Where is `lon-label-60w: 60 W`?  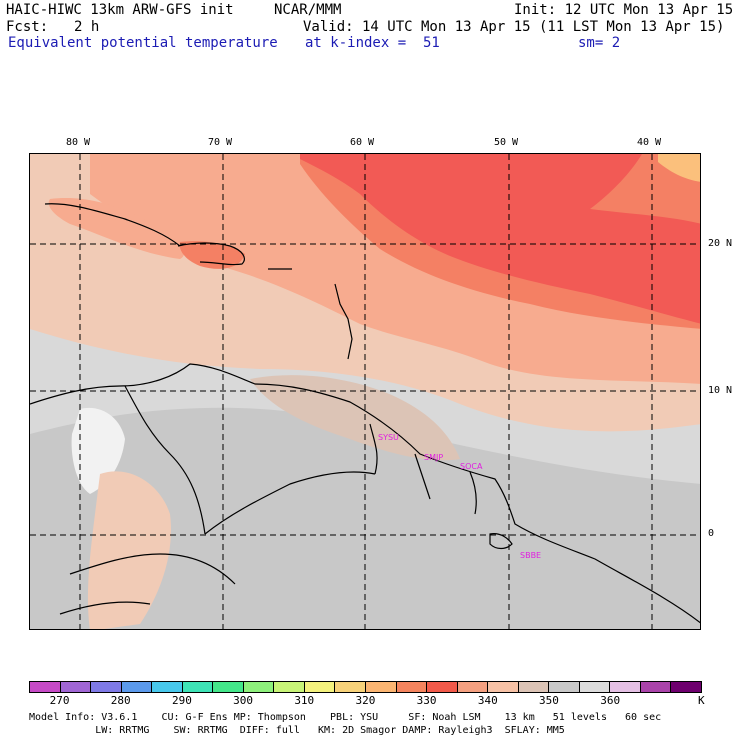 lon-label-60w: 60 W is located at coordinates (362, 142).